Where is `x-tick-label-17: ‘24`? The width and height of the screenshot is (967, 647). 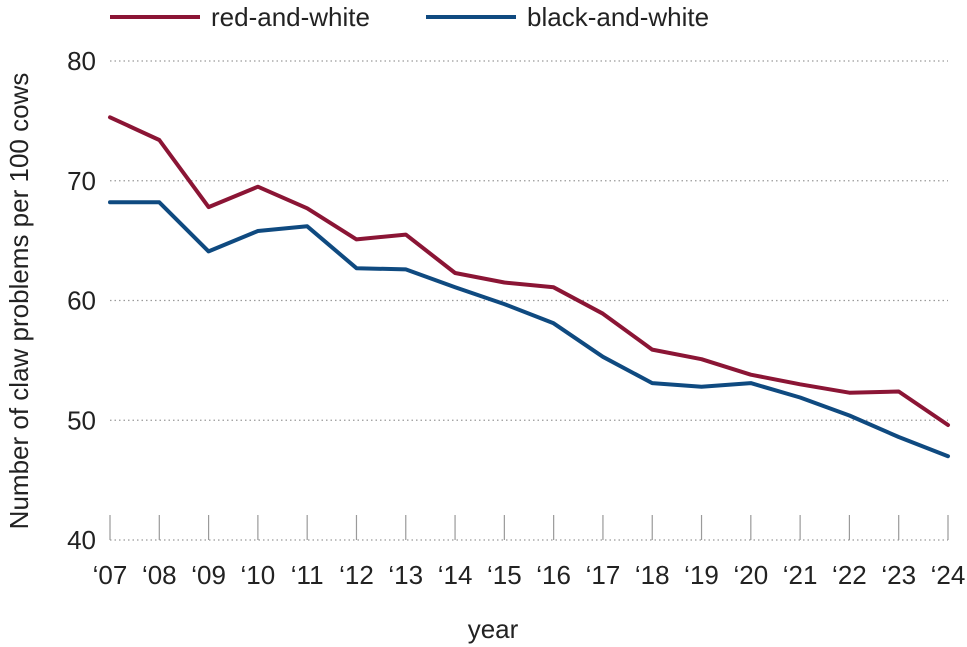
x-tick-label-17: ‘24 is located at coordinates (948, 575).